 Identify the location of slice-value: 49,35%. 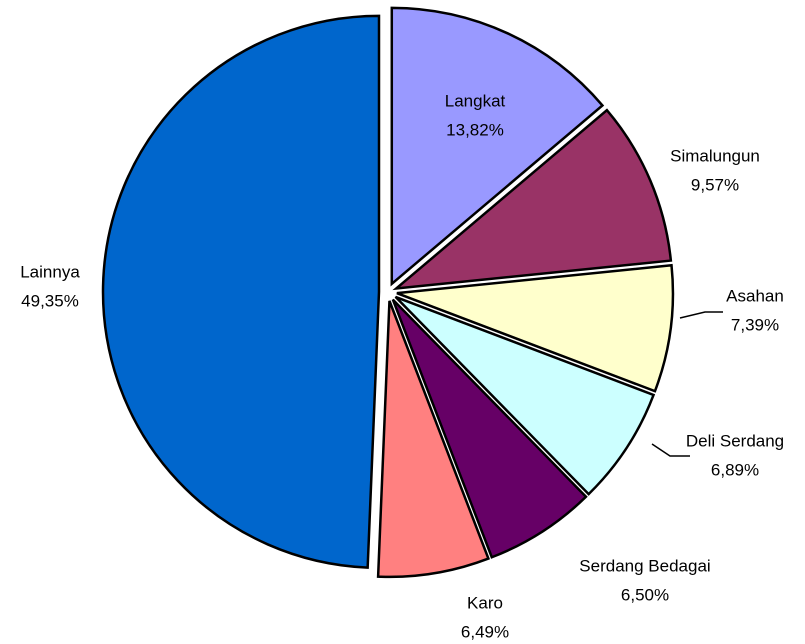
(50, 300).